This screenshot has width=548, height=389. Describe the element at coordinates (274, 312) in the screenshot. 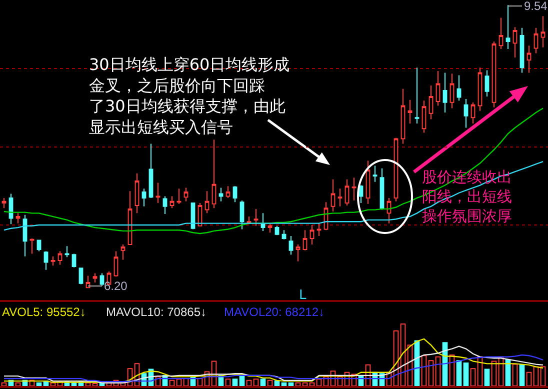

I see `text: MAVOL20: 68212↓` at that location.